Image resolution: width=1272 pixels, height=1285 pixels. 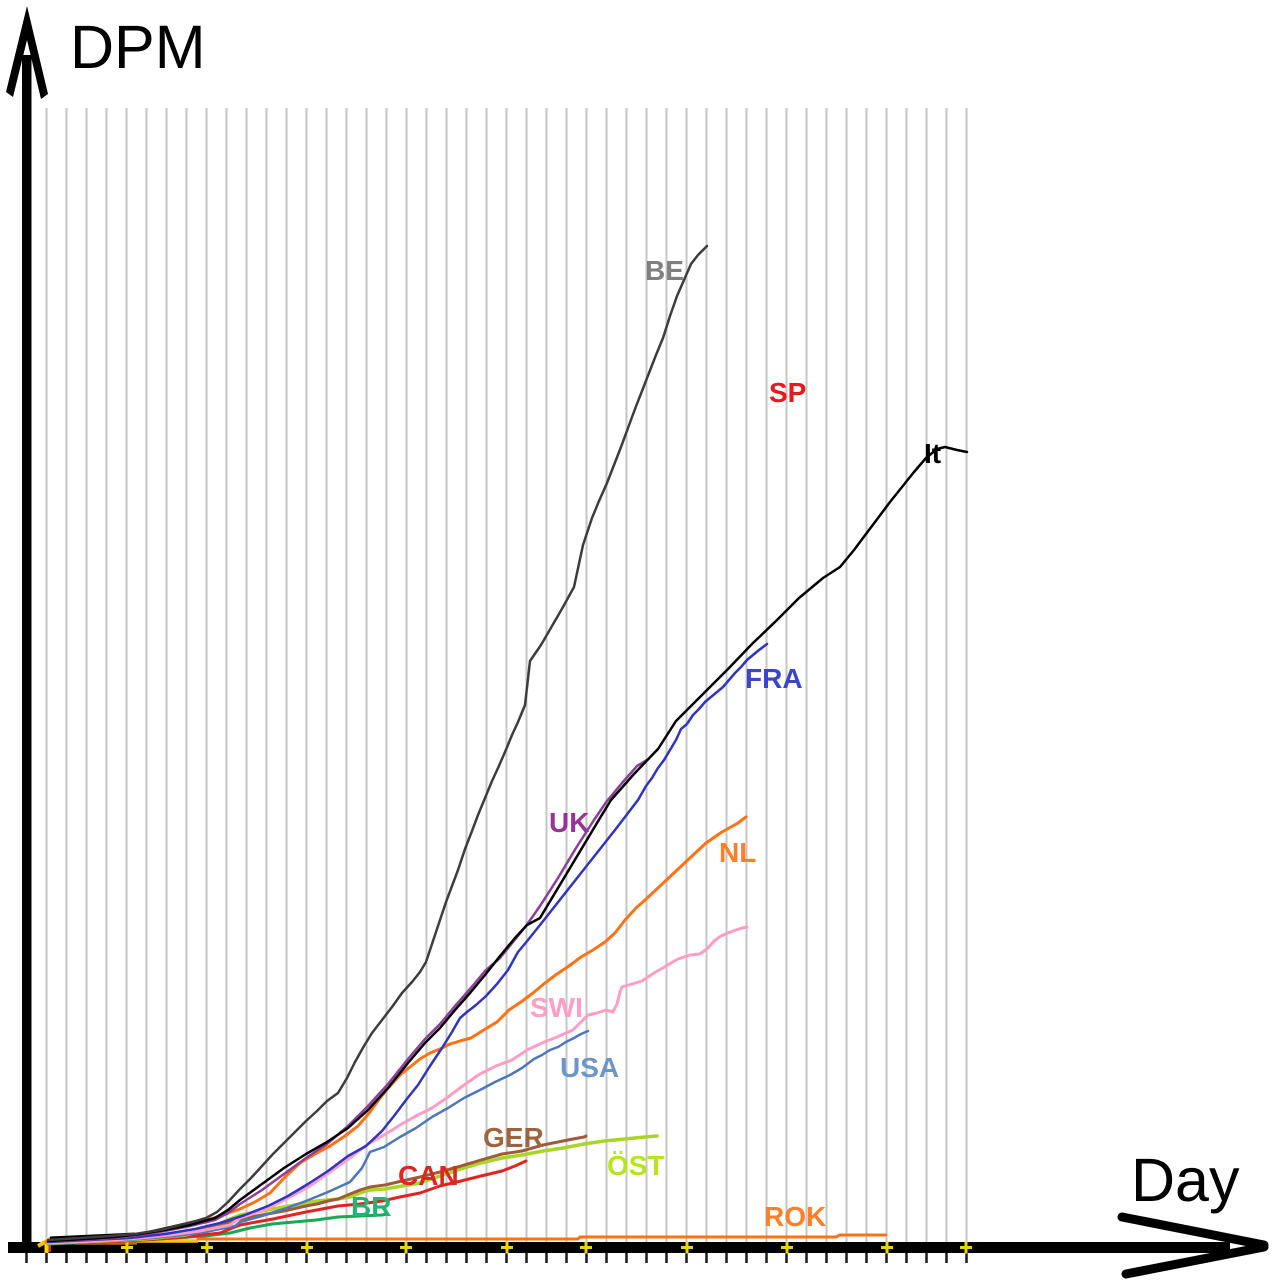 What do you see at coordinates (428, 1175) in the screenshot?
I see `svg-text: CAN` at bounding box center [428, 1175].